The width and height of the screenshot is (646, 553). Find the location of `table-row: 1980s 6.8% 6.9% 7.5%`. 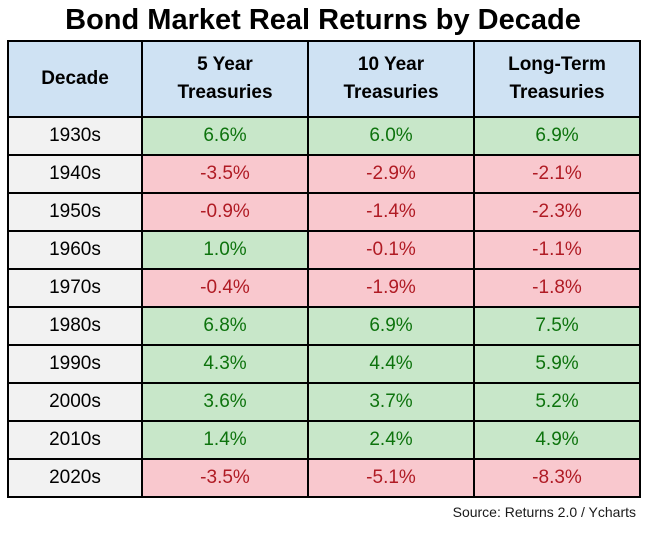

table-row: 1980s 6.8% 6.9% 7.5% is located at coordinates (324, 326).